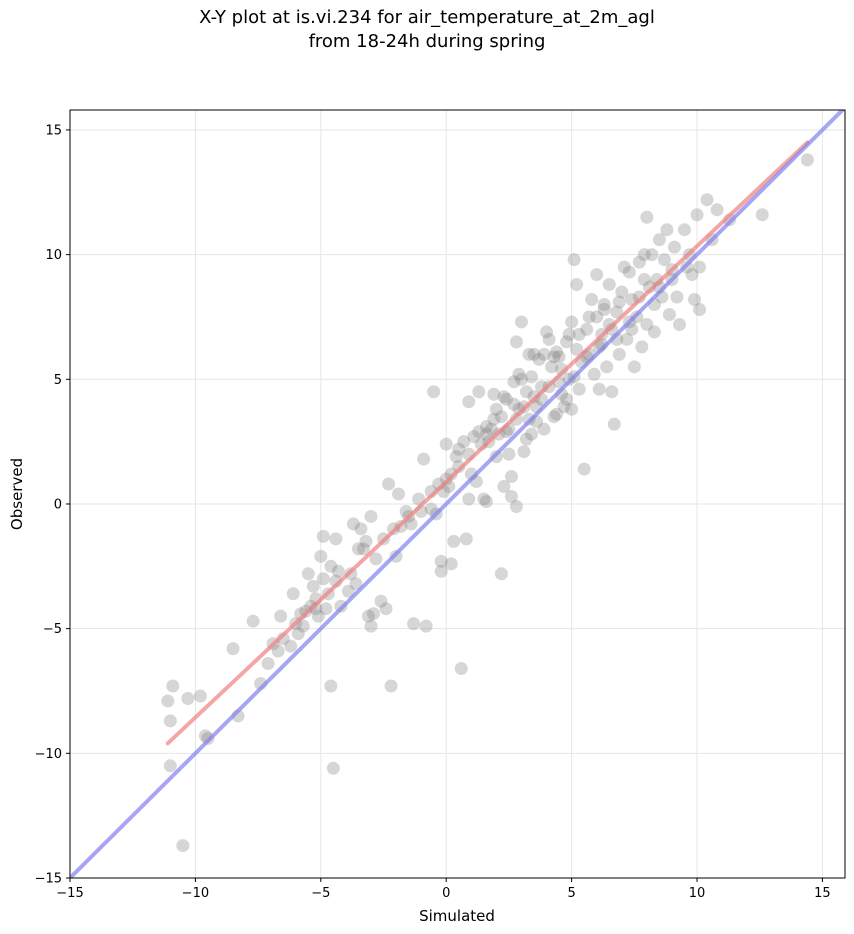 This screenshot has height=934, width=854. What do you see at coordinates (571, 893) in the screenshot?
I see `x-tick-label: 5` at bounding box center [571, 893].